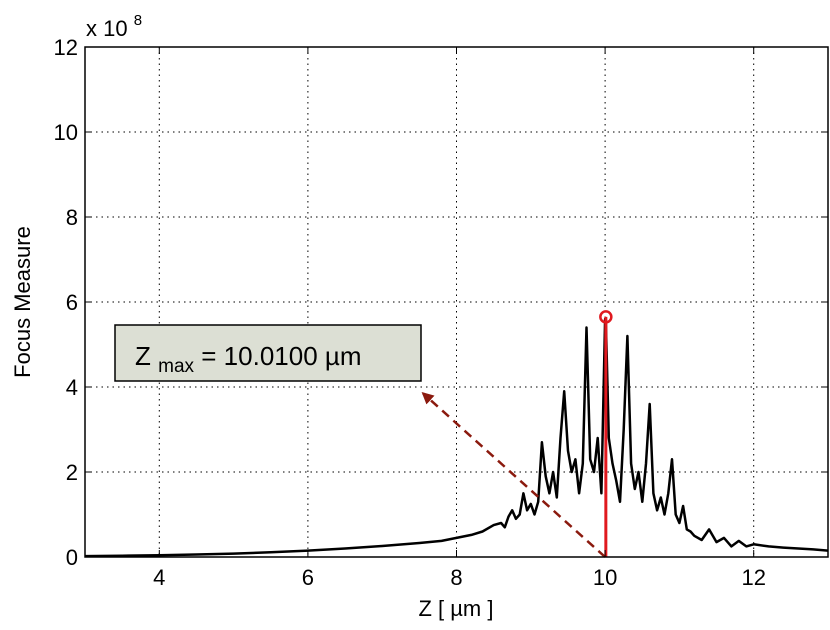 This screenshot has width=830, height=630. Describe the element at coordinates (606, 317) in the screenshot. I see `peak-marker-circle` at that location.